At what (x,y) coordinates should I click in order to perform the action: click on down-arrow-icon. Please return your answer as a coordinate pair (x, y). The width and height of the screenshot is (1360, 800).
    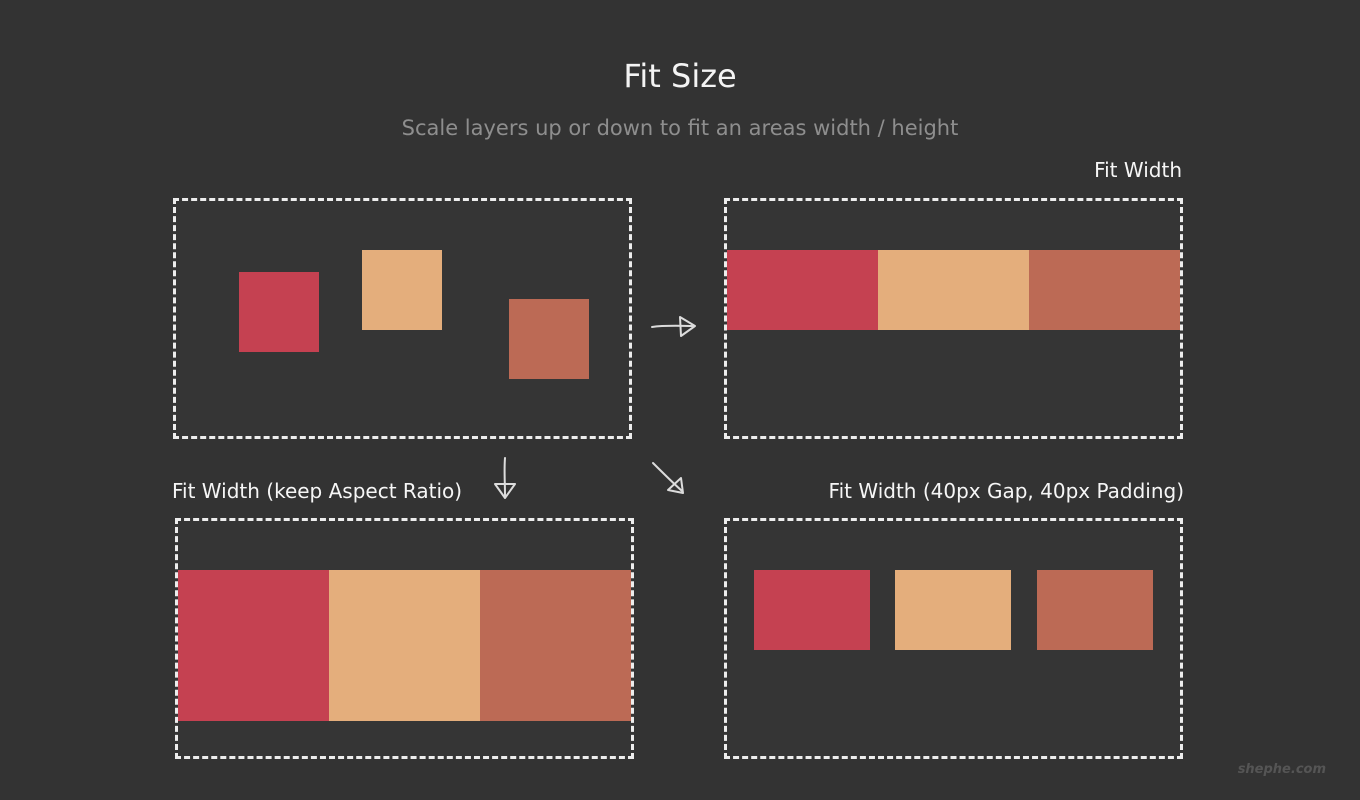
    Looking at the image, I should click on (505, 478).